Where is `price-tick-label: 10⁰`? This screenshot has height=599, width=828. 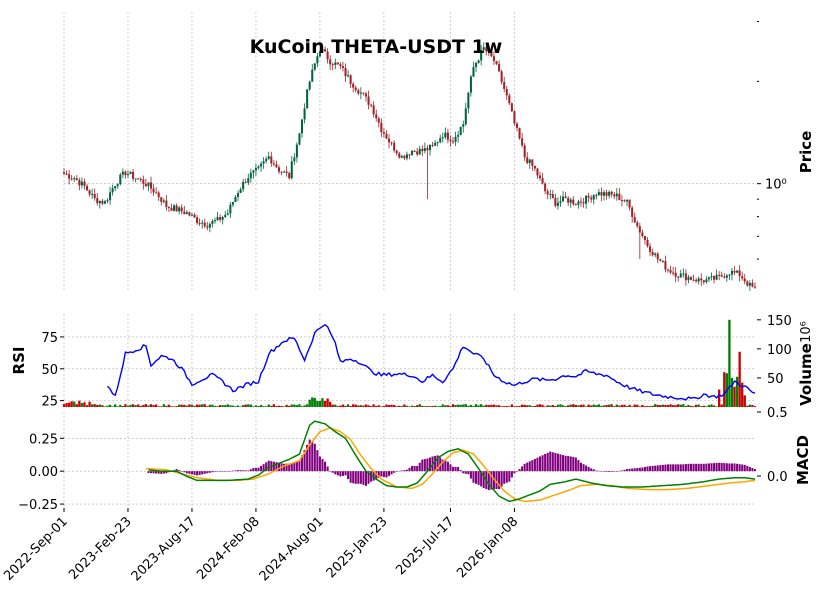 price-tick-label: 10⁰ is located at coordinates (776, 185).